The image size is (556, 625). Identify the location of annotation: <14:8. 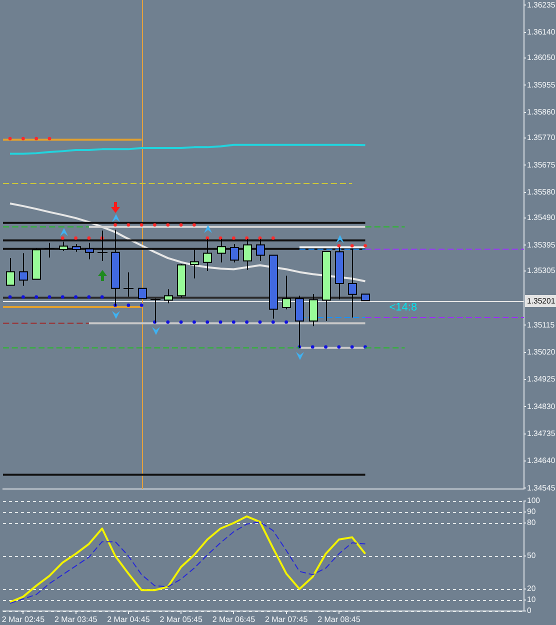
(403, 308).